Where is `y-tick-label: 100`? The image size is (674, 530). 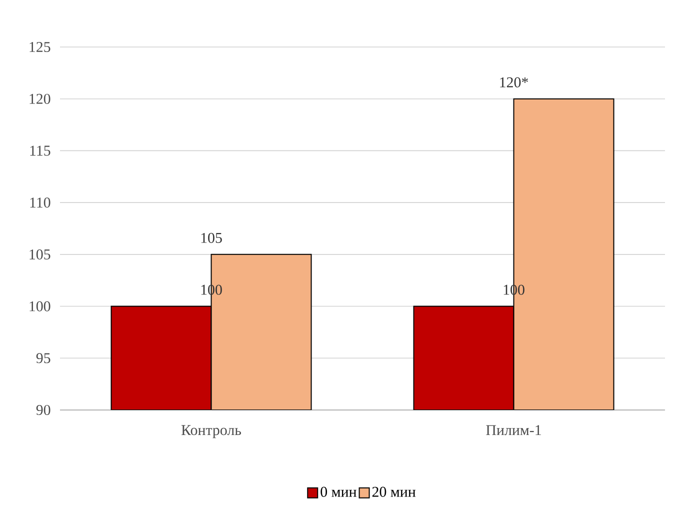 y-tick-label: 100 is located at coordinates (40, 306).